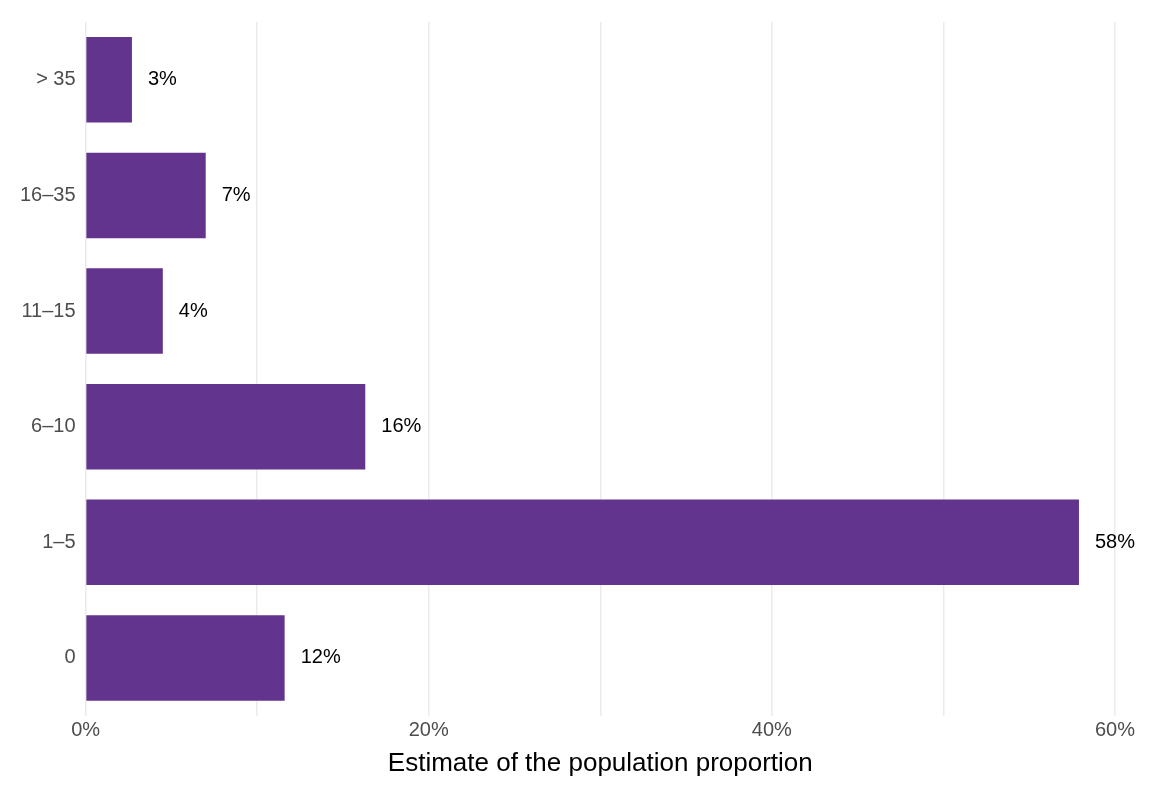 The image size is (1150, 787). Describe the element at coordinates (56, 78) in the screenshot. I see `y-tick-label: > 35` at that location.